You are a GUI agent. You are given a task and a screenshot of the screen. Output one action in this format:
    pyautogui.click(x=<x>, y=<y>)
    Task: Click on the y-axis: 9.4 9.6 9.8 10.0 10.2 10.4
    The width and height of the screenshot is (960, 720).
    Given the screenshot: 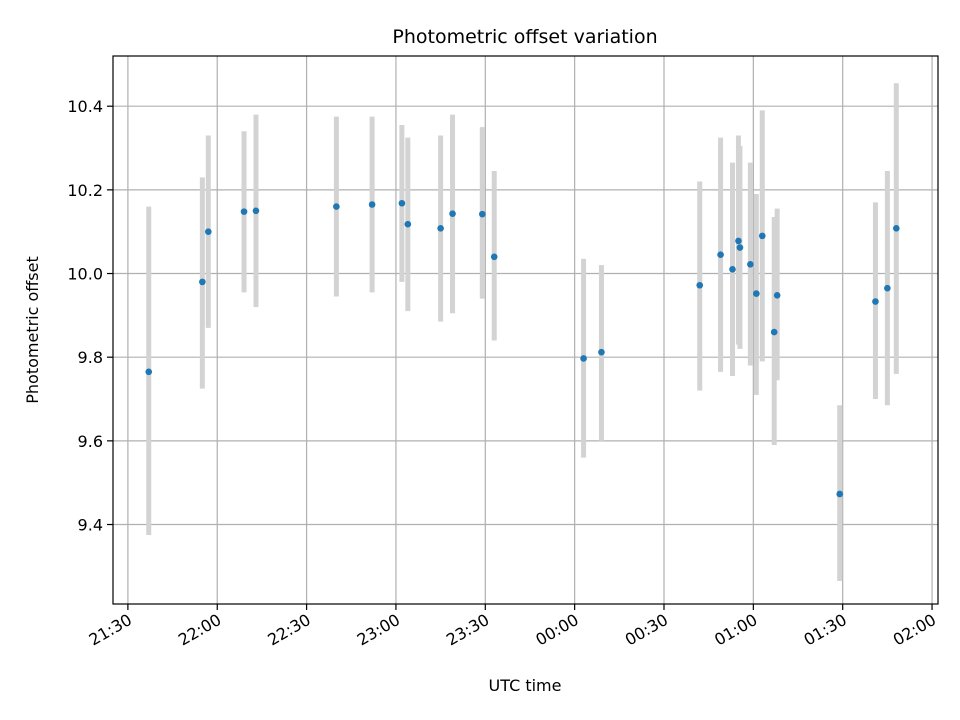 What is the action you would take?
    pyautogui.click(x=90, y=316)
    